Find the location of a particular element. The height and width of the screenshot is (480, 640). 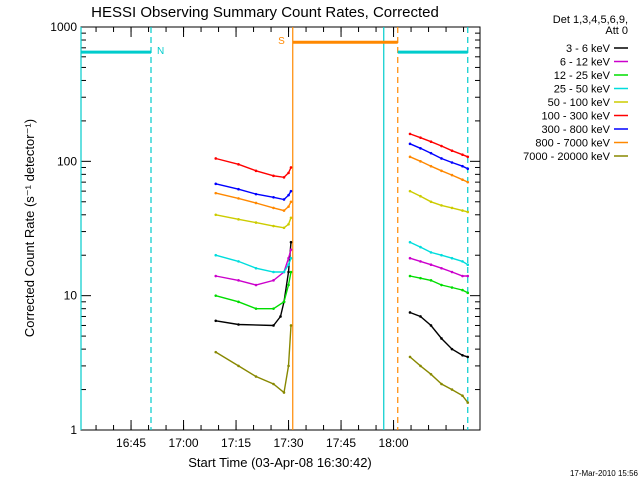

legend-label: 100 - 300 keV is located at coordinates (576, 117).